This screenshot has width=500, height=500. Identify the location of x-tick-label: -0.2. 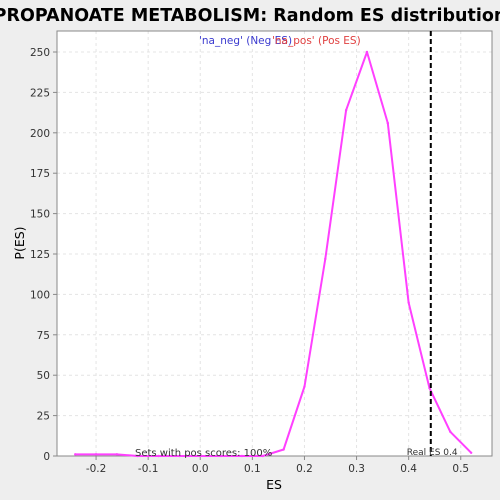
(96, 469).